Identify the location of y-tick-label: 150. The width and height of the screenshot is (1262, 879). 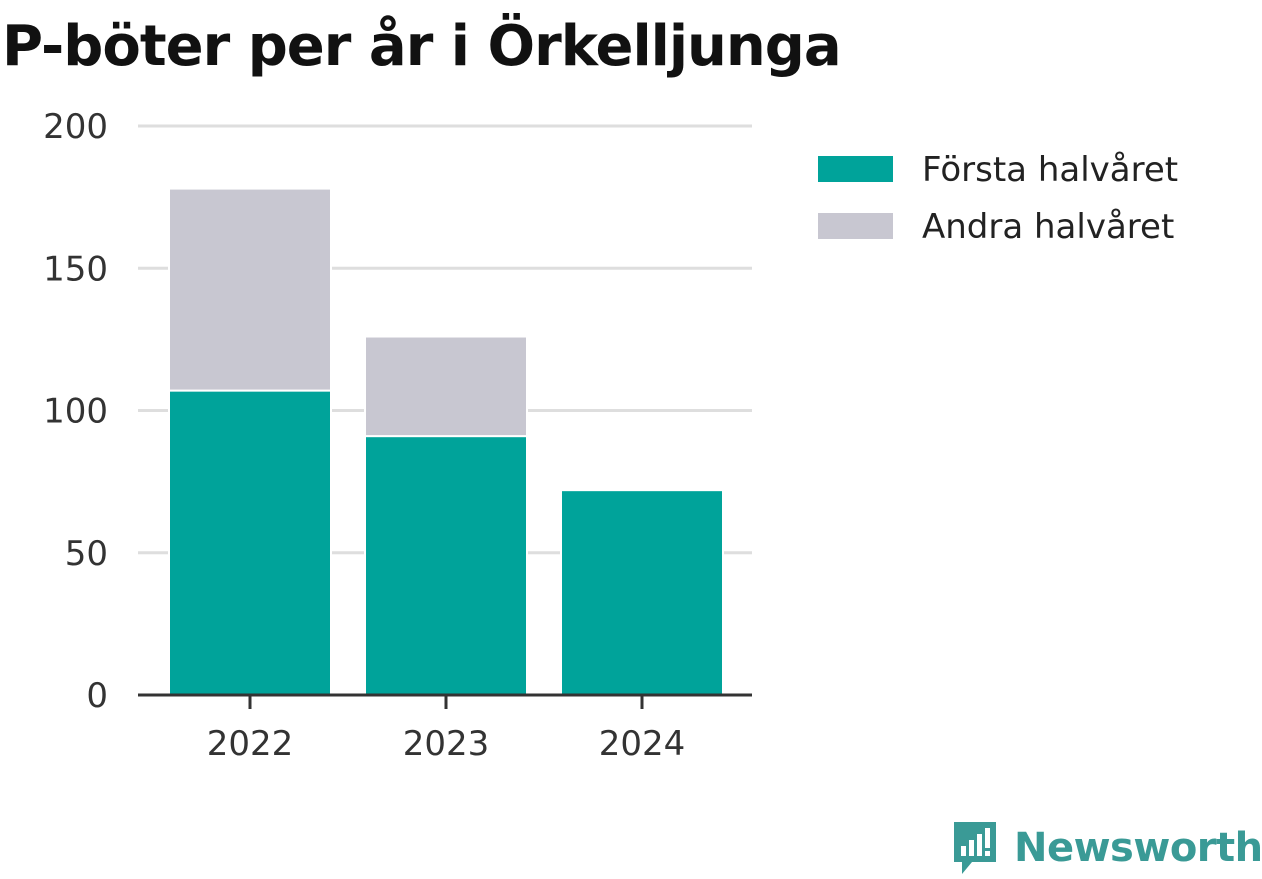
(75, 269).